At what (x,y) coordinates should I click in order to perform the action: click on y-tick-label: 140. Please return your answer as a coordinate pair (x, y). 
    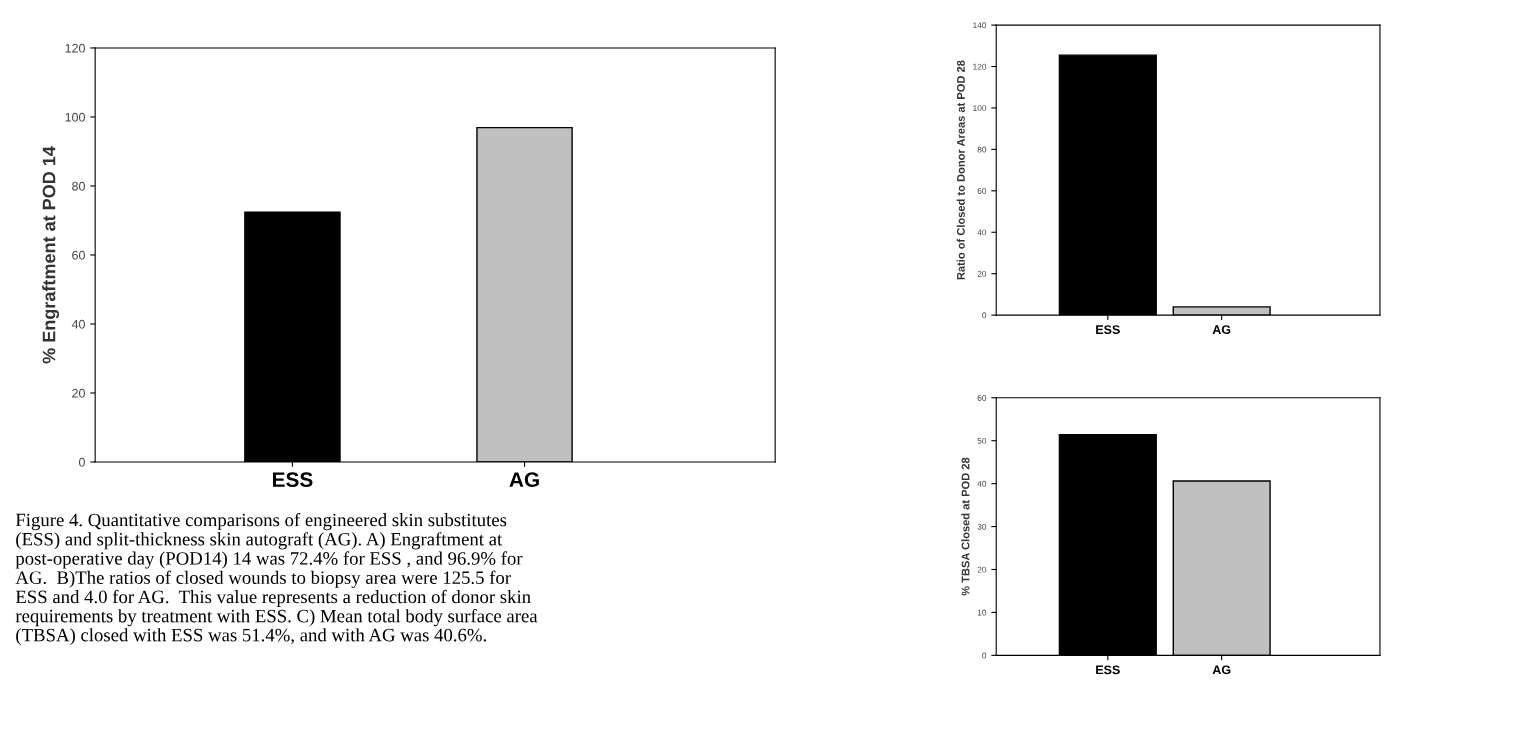
    Looking at the image, I should click on (980, 25).